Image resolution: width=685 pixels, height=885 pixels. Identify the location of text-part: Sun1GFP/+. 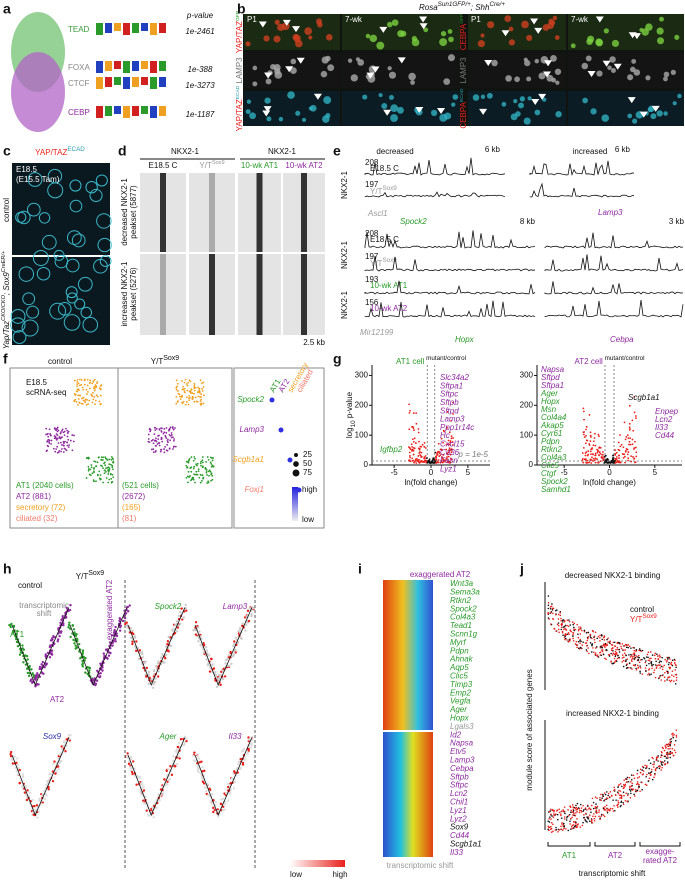
(454, 4).